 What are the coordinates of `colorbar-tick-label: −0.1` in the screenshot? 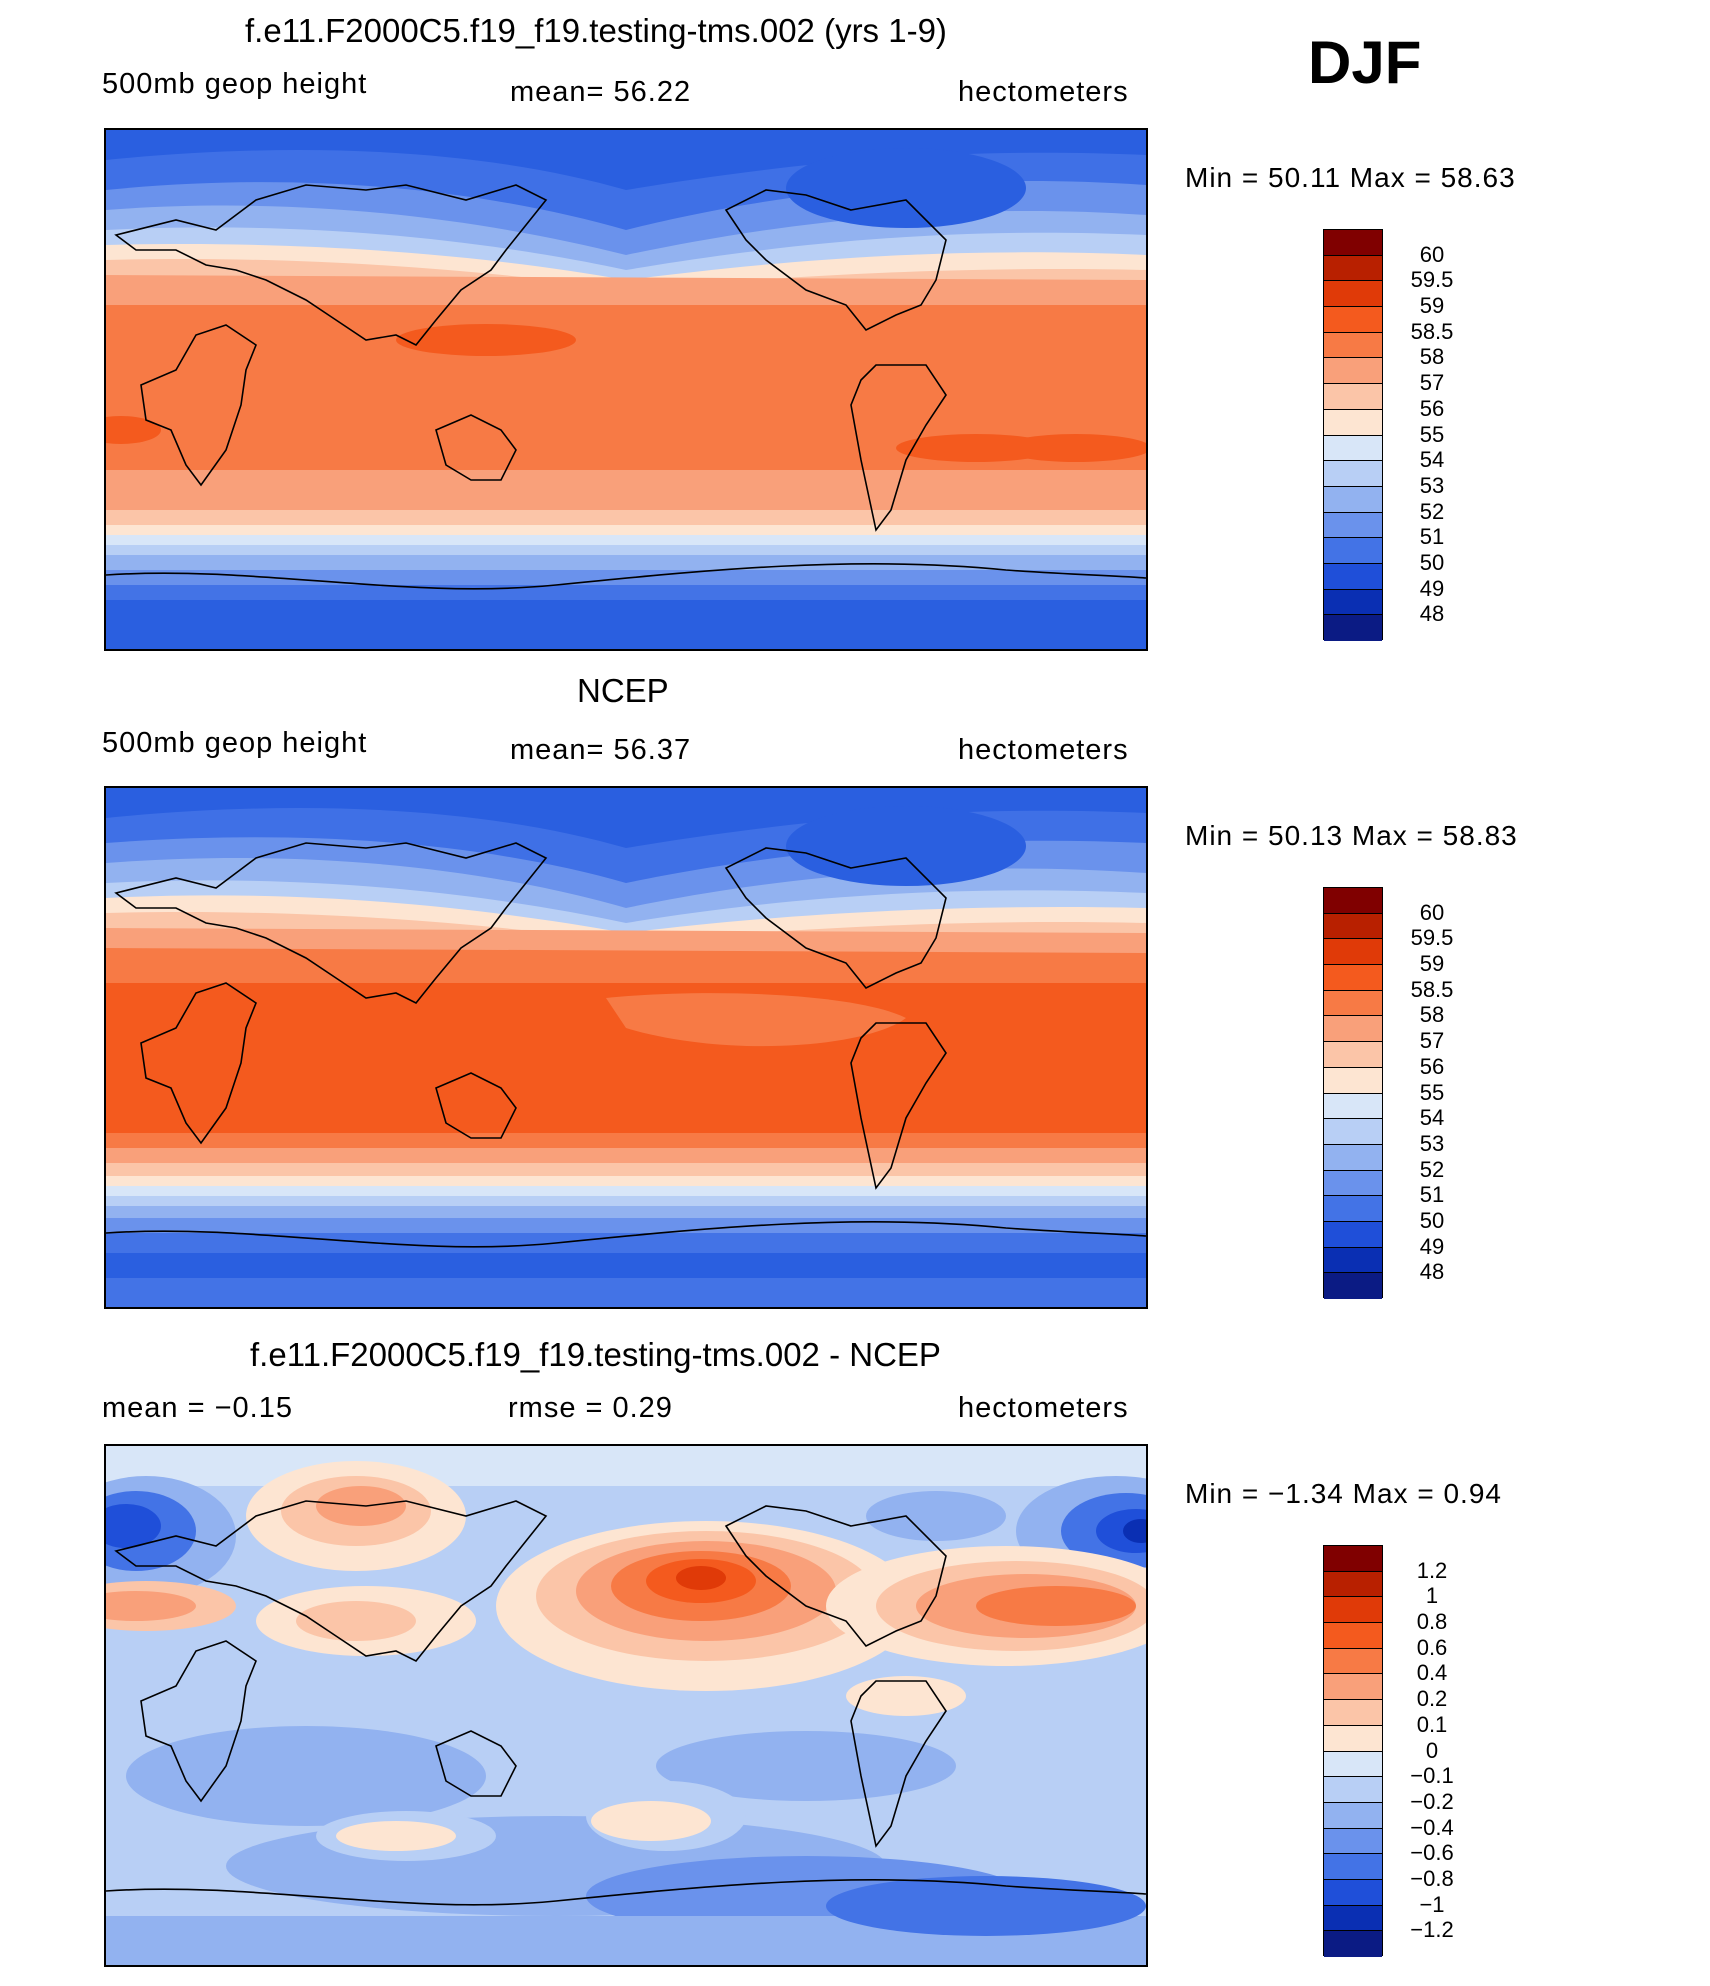 It's located at (1432, 1776).